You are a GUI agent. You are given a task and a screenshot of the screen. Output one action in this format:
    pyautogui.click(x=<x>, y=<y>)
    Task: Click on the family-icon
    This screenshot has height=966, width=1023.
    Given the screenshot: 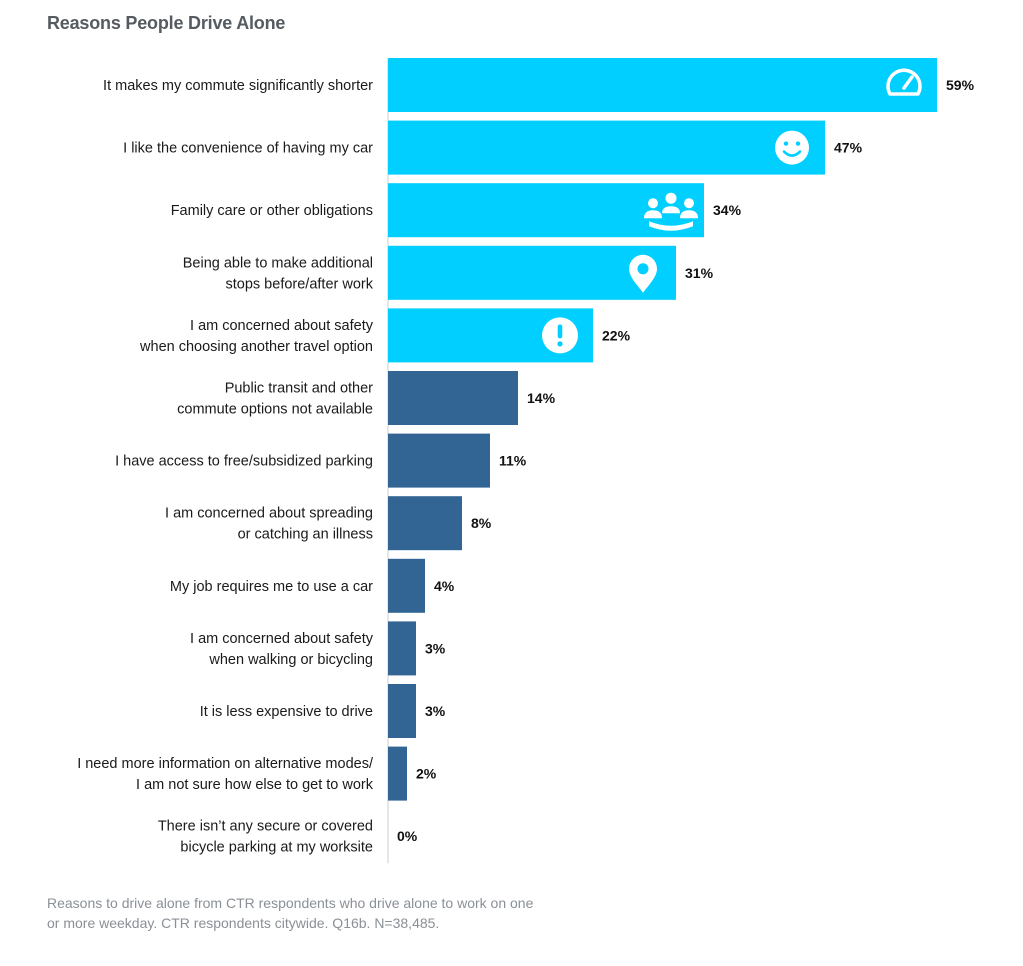 What is the action you would take?
    pyautogui.click(x=671, y=211)
    